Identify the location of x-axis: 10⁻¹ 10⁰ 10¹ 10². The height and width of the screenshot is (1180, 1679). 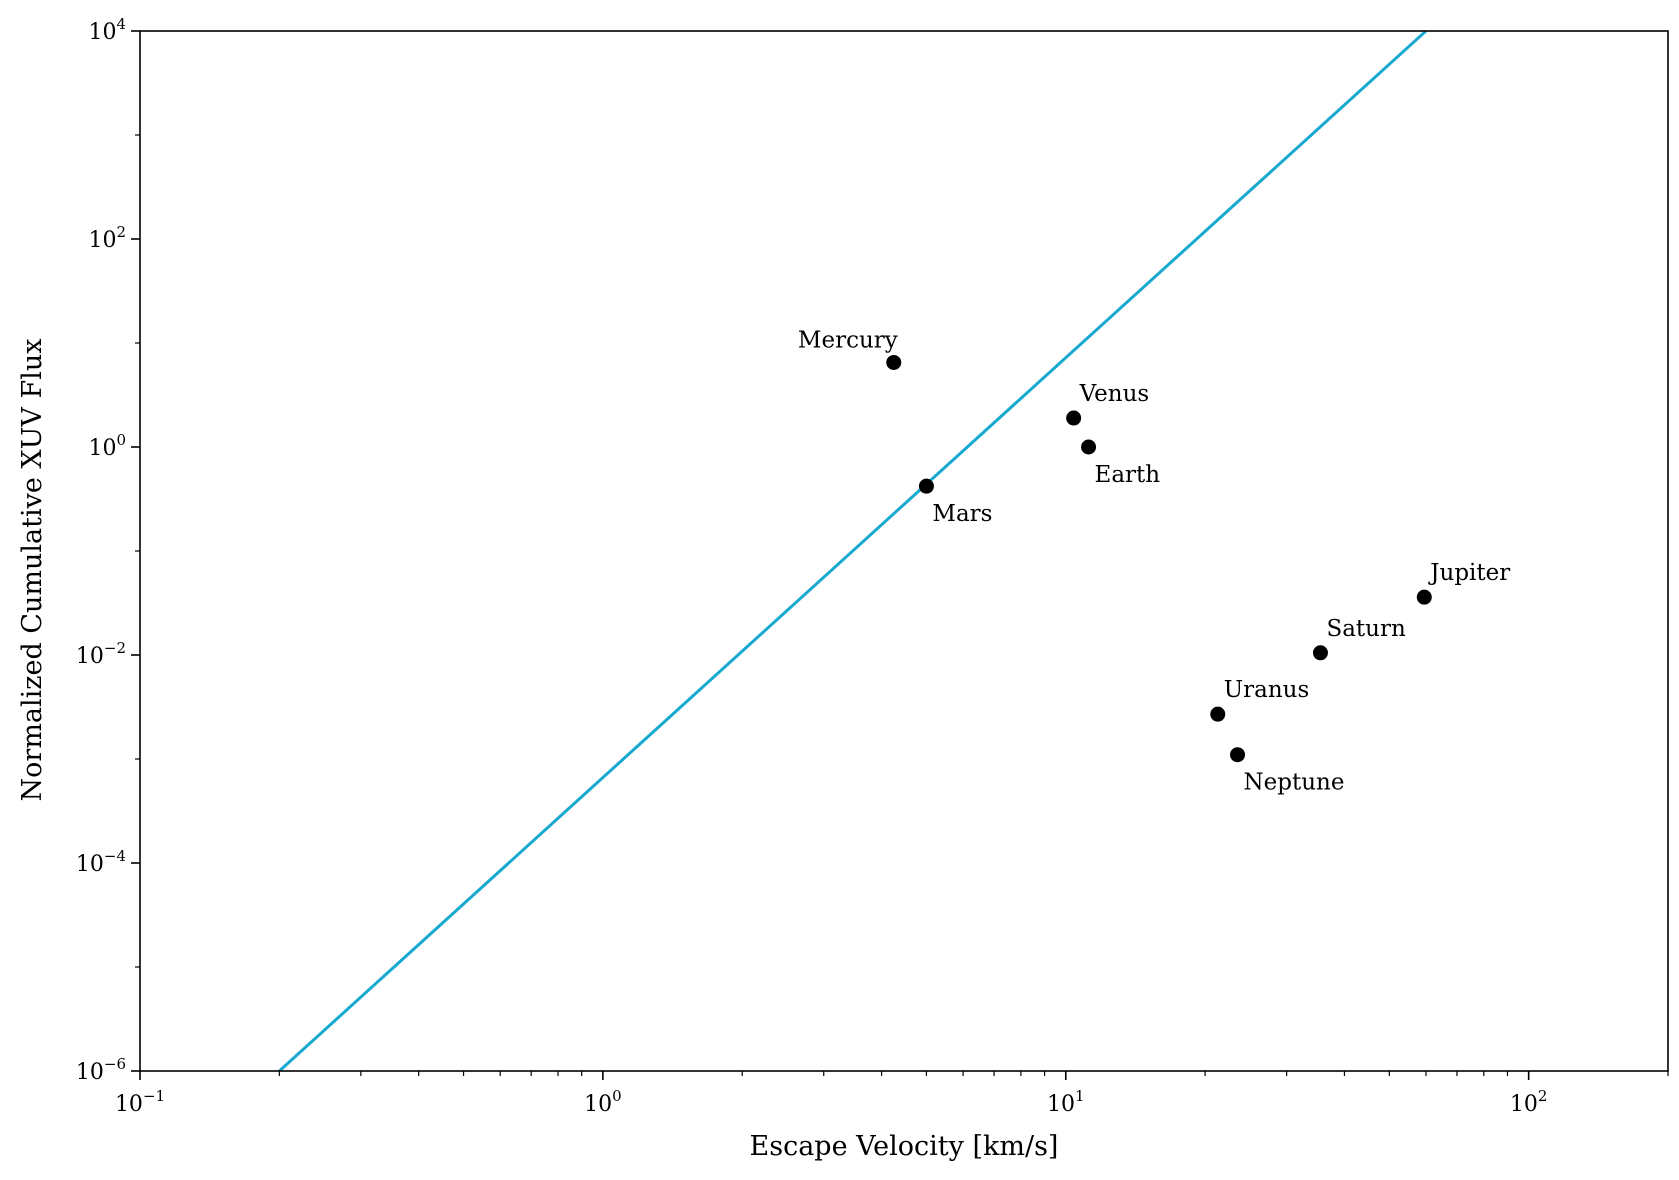
(892, 1094).